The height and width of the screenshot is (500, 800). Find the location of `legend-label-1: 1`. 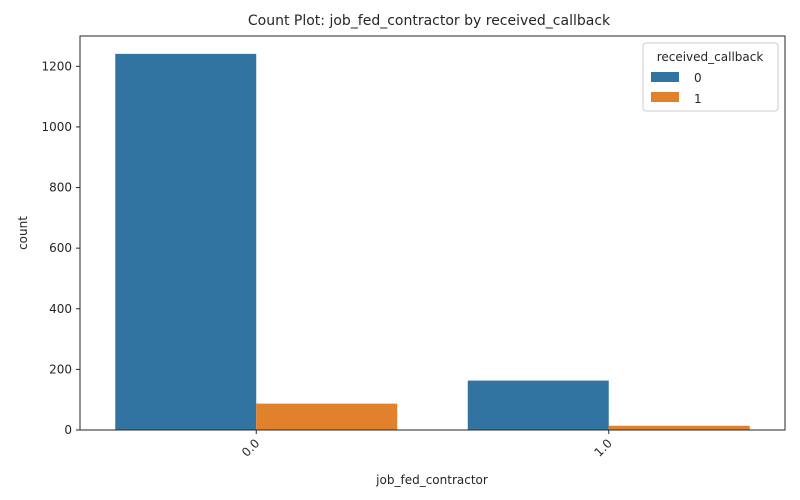

legend-label-1: 1 is located at coordinates (698, 99).